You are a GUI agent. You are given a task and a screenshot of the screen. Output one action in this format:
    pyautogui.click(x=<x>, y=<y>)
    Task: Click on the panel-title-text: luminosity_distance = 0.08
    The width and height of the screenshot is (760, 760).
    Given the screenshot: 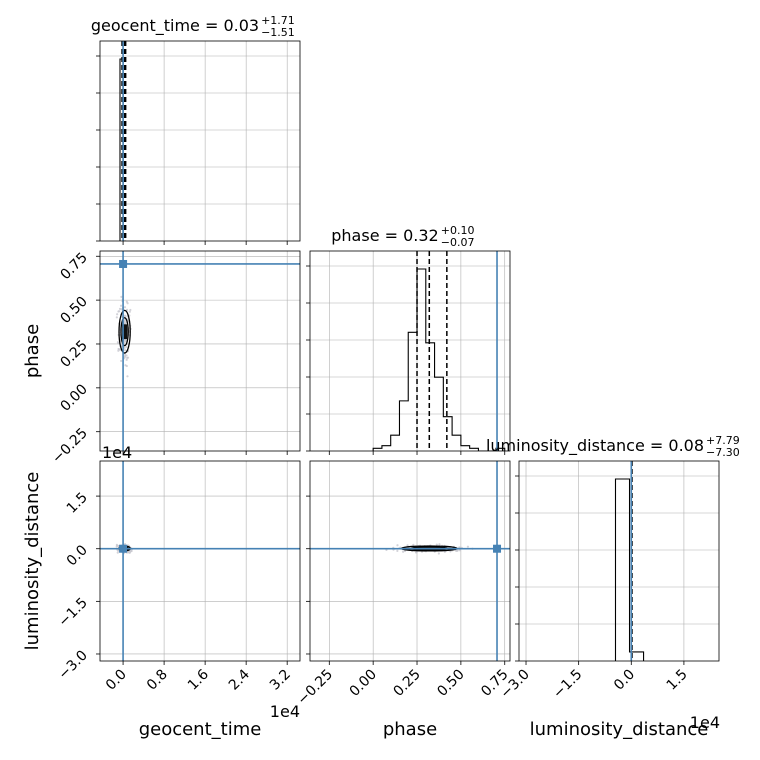 What is the action you would take?
    pyautogui.click(x=595, y=446)
    